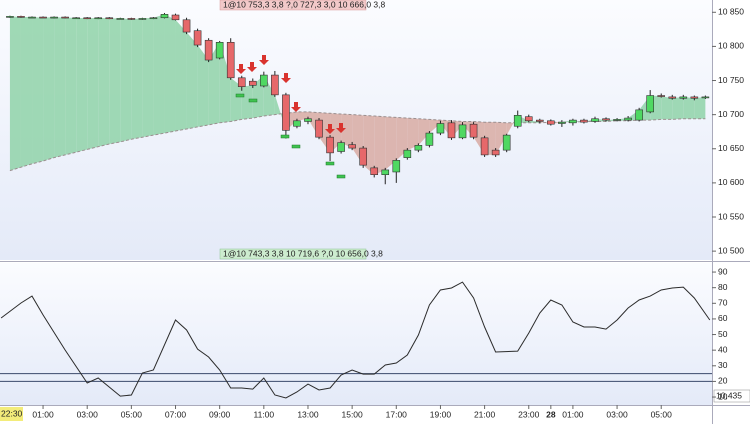  What do you see at coordinates (731, 80) in the screenshot?
I see `y-tick-label: 10 750` at bounding box center [731, 80].